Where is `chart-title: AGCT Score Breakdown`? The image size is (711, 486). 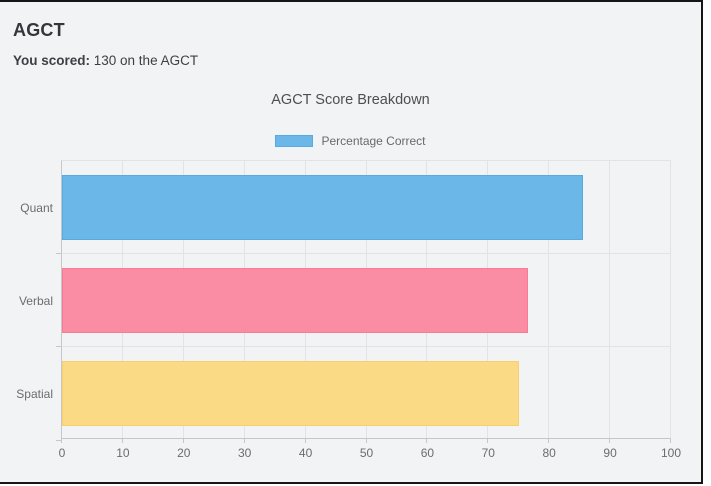
chart-title: AGCT Score Breakdown is located at coordinates (350, 100).